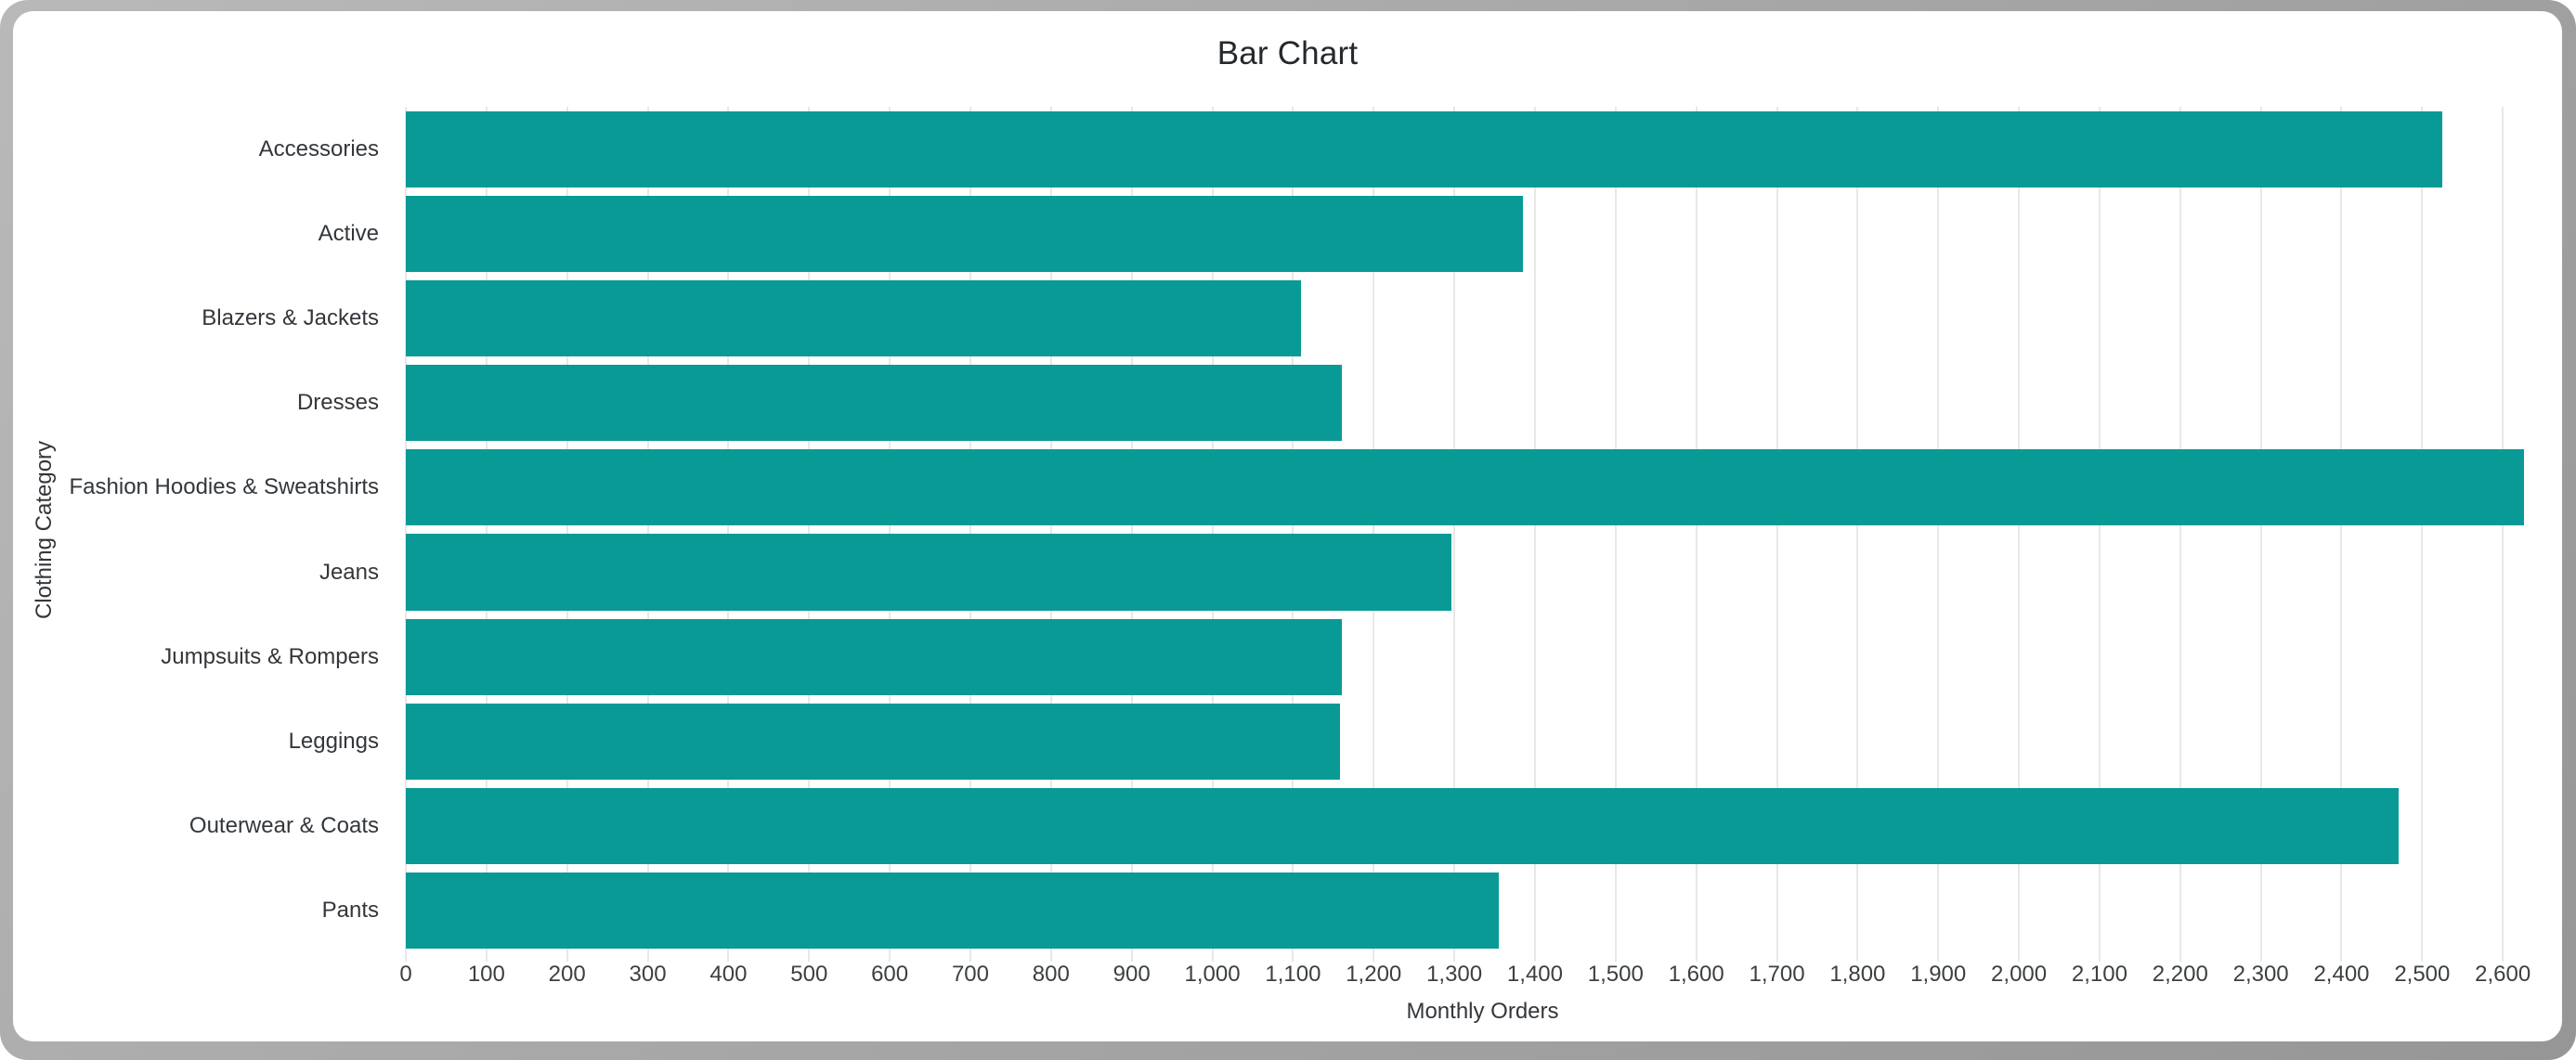 The height and width of the screenshot is (1060, 2576). Describe the element at coordinates (290, 317) in the screenshot. I see `category-label: Blazers & Jackets` at that location.